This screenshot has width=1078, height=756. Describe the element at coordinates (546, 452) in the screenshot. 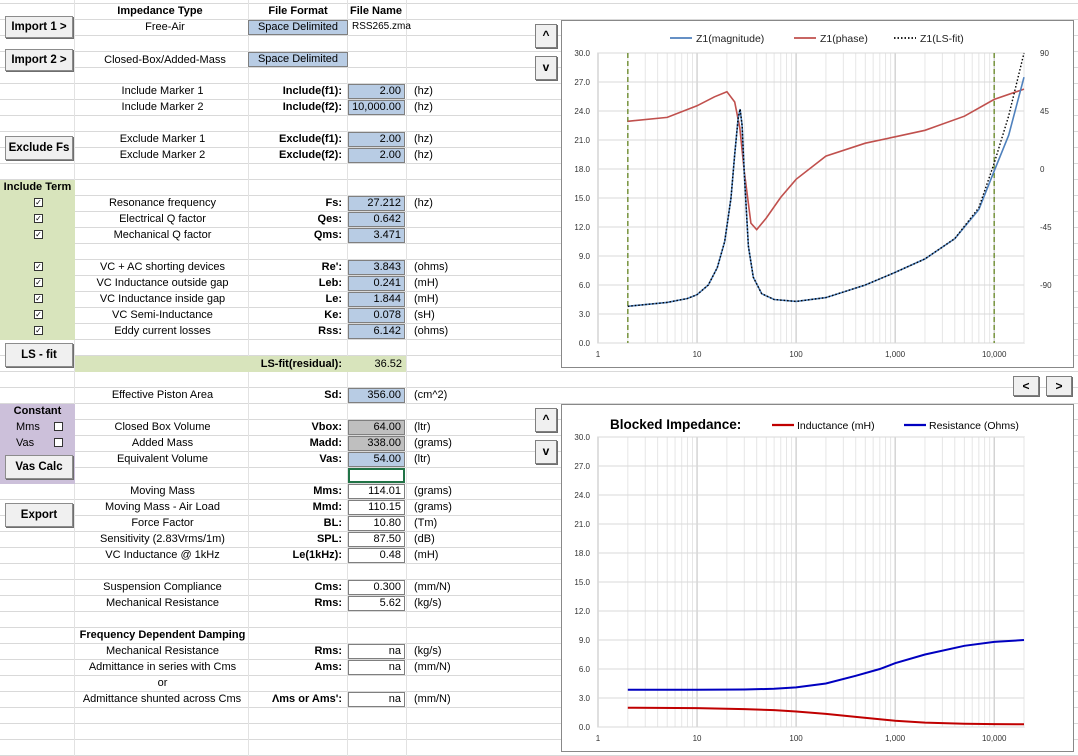

I see `chart2-down-button: v` at that location.